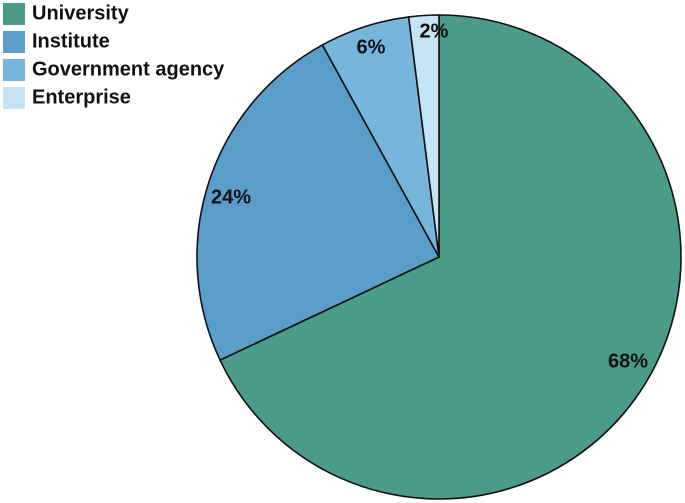  I want to click on slice-label-institute: 24%, so click(231, 197).